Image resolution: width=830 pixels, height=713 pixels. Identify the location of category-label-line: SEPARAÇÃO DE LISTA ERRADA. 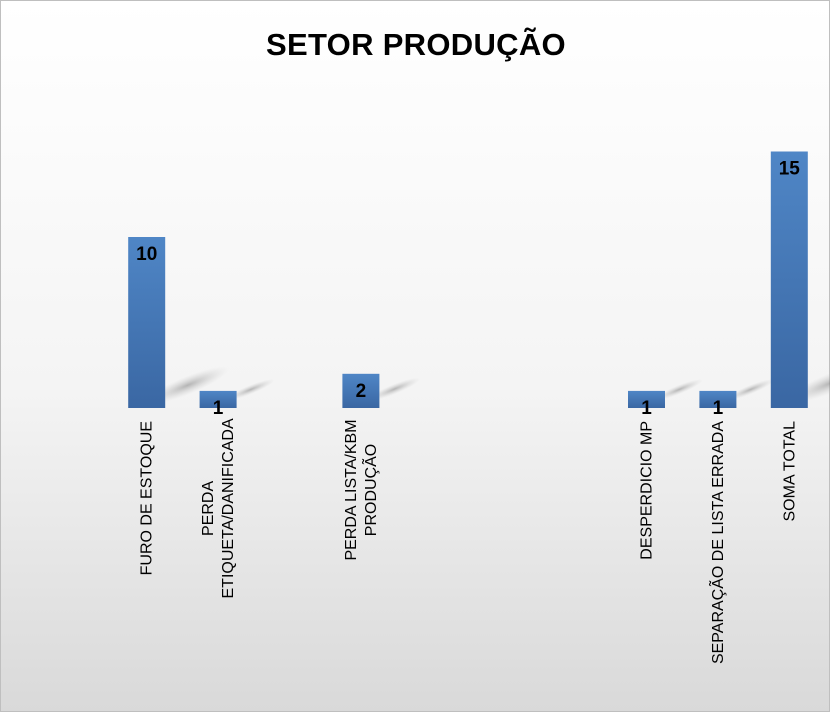
(717, 542).